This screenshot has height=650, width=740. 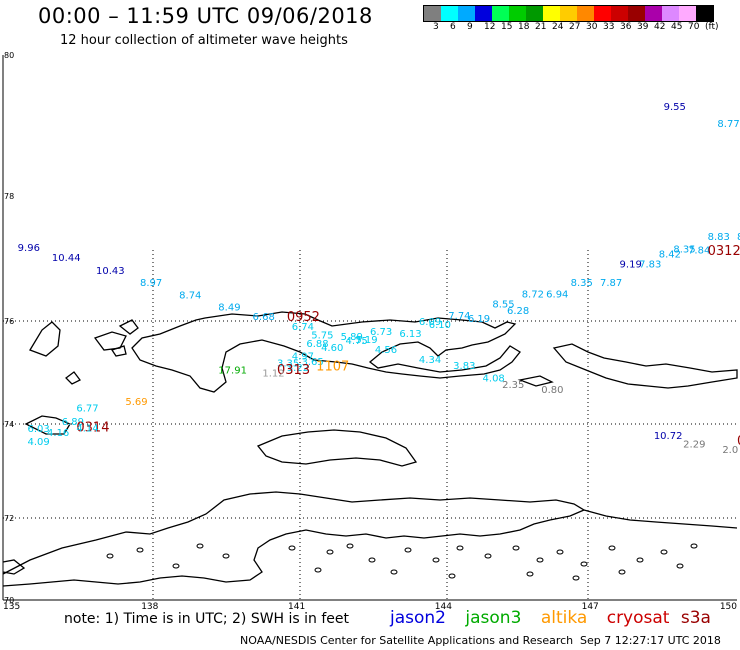 I want to click on wave-height-label: 10.44, so click(x=66, y=258).